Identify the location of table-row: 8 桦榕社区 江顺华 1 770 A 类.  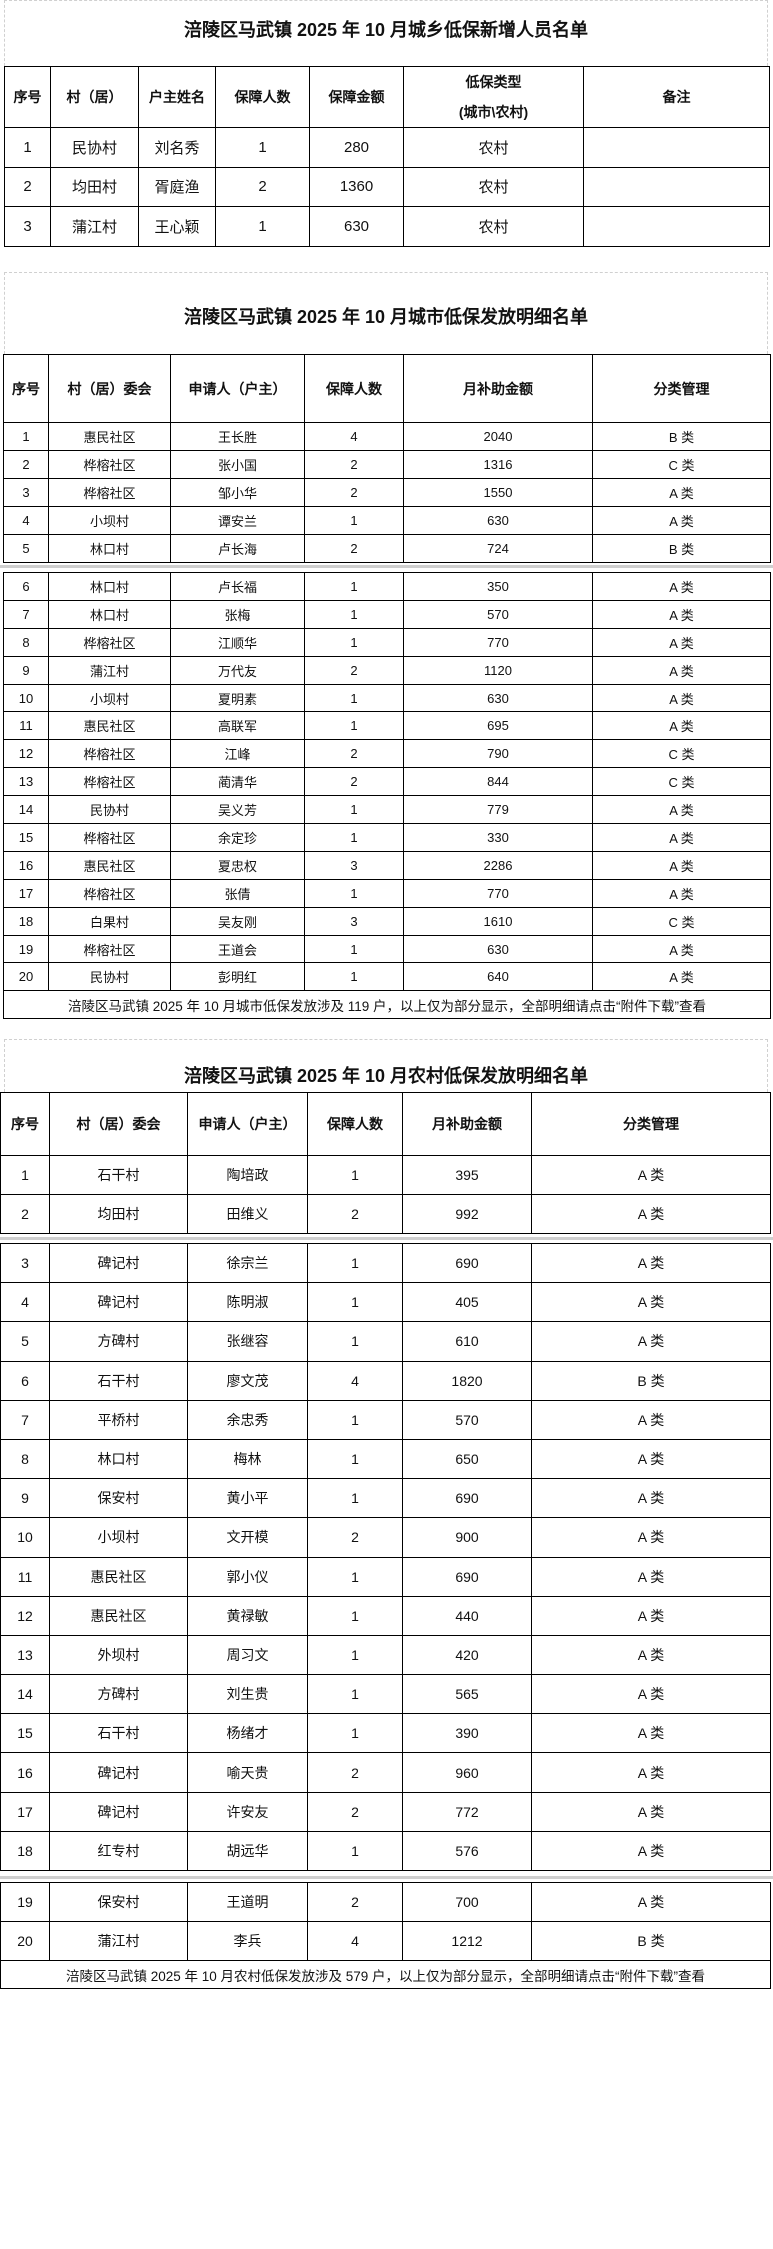
(387, 642).